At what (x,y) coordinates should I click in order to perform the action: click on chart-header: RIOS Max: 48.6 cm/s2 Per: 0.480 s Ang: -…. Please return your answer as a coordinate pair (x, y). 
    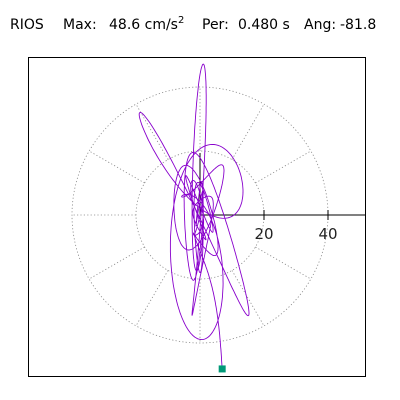
    Looking at the image, I should click on (200, 27).